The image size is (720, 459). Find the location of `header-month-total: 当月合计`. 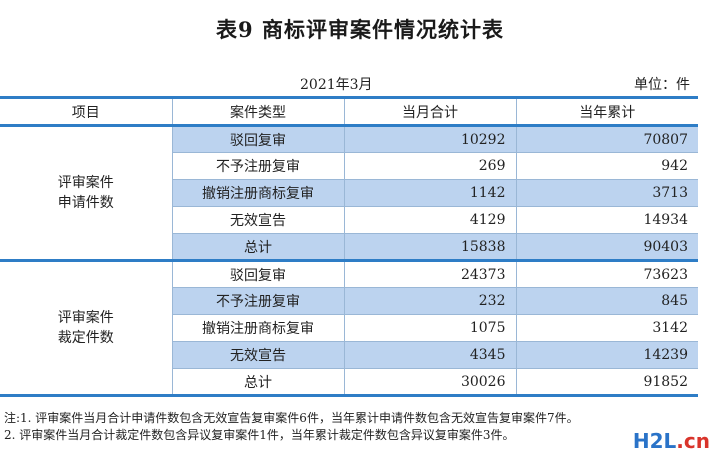

header-month-total: 当月合计 is located at coordinates (430, 111).